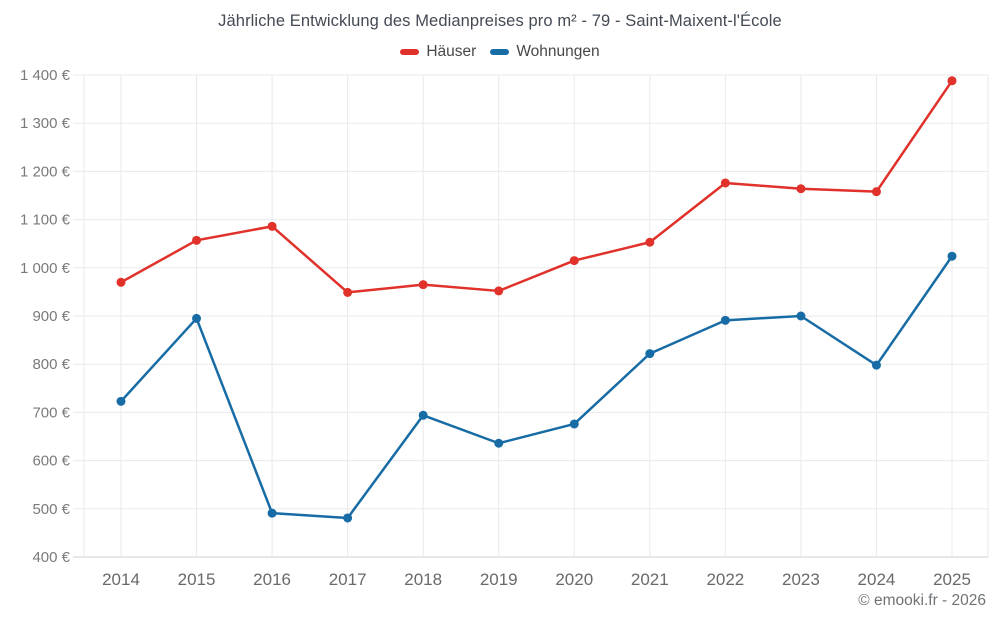 Image resolution: width=1000 pixels, height=625 pixels. Describe the element at coordinates (348, 292) in the screenshot. I see `data-point-haeuser-2017` at that location.